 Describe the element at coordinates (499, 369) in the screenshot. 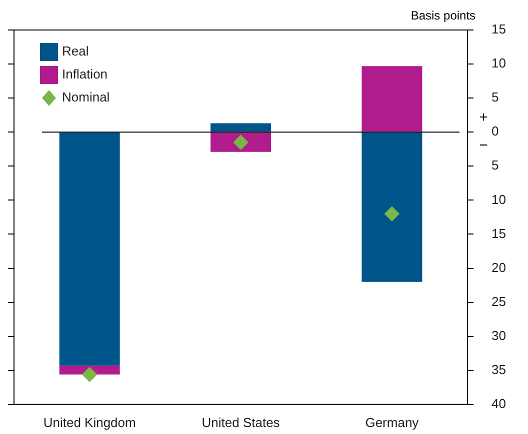

I see `y-tick-label: 35` at that location.